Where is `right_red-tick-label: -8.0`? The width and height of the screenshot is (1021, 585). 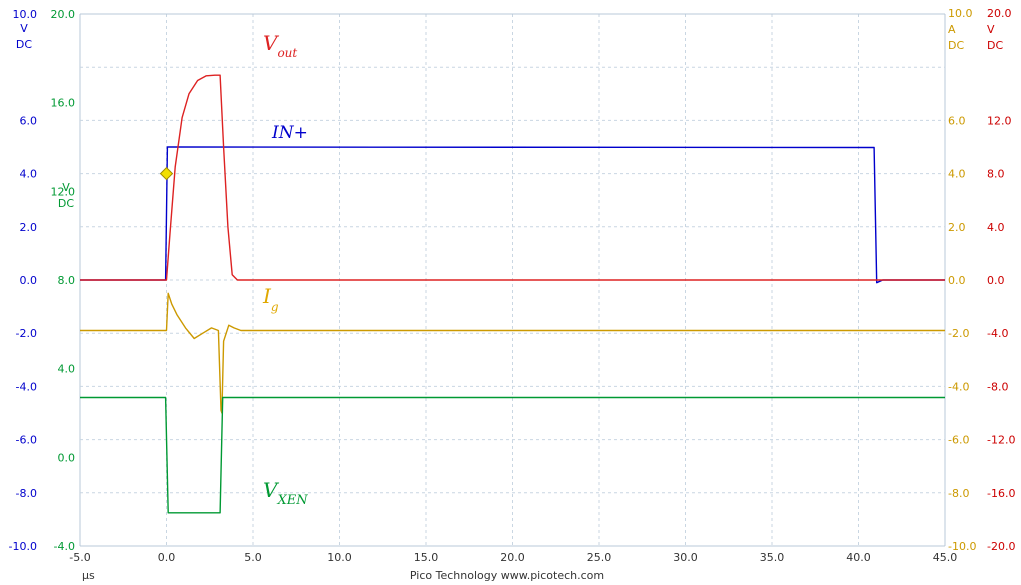 right_red-tick-label: -8.0 is located at coordinates (997, 386).